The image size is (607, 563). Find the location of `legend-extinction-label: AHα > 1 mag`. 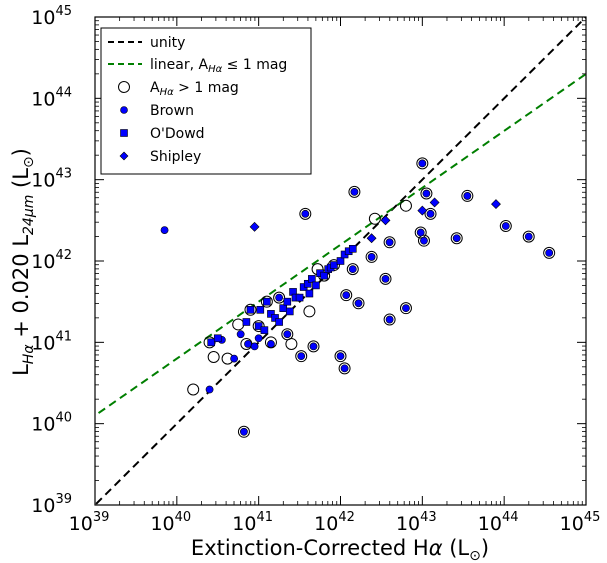

legend-extinction-label: AHα > 1 mag is located at coordinates (194, 89).